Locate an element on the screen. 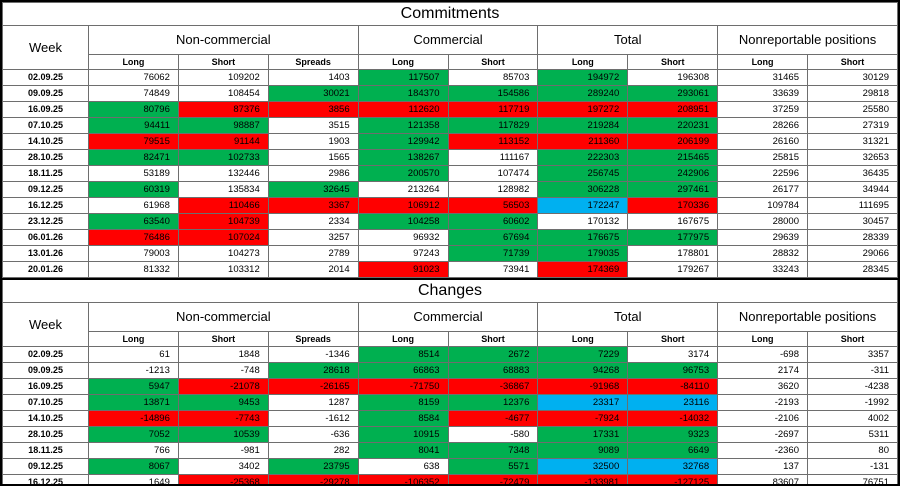 This screenshot has width=900, height=486. value-cell: 32653 is located at coordinates (852, 157).